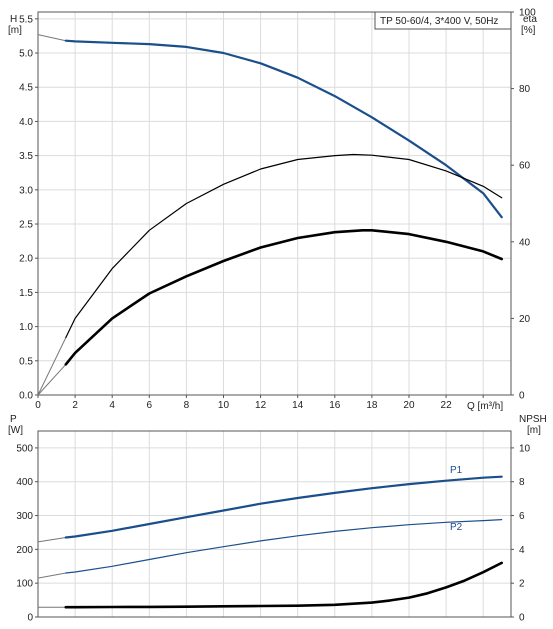 The image size is (553, 629). What do you see at coordinates (522, 396) in the screenshot?
I see `top-right-tick-label: 0` at bounding box center [522, 396].